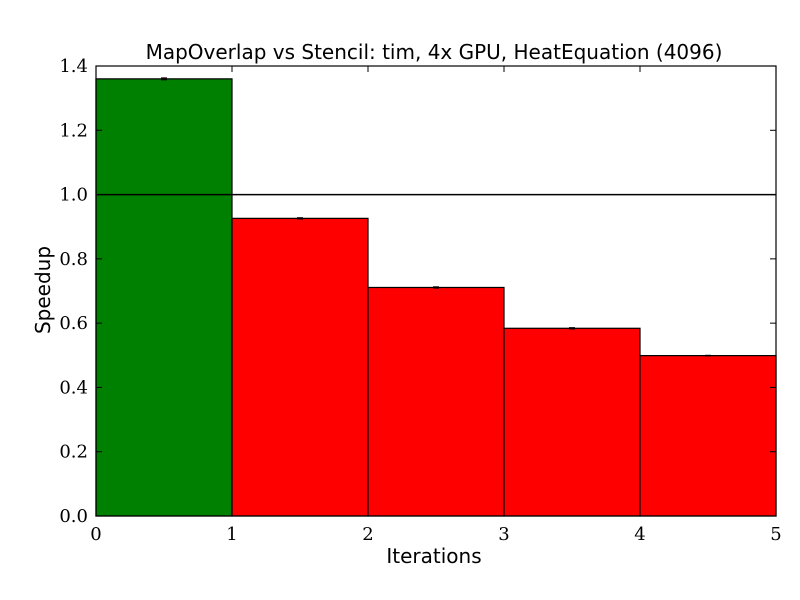 The width and height of the screenshot is (800, 600). I want to click on y-tick-label-3: 0.6, so click(73, 323).